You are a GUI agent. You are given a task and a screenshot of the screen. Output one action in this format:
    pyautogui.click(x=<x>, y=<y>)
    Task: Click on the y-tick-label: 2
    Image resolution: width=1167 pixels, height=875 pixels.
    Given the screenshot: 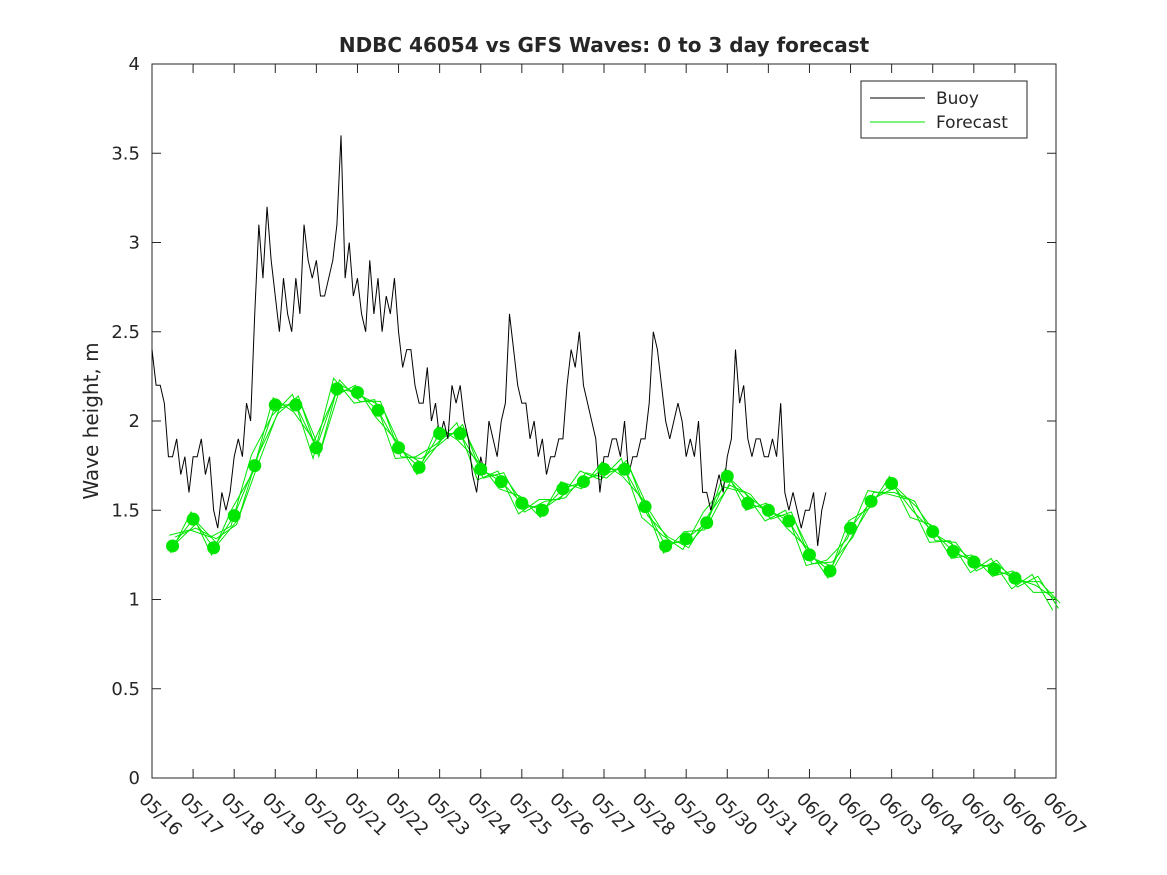 What is the action you would take?
    pyautogui.click(x=134, y=421)
    